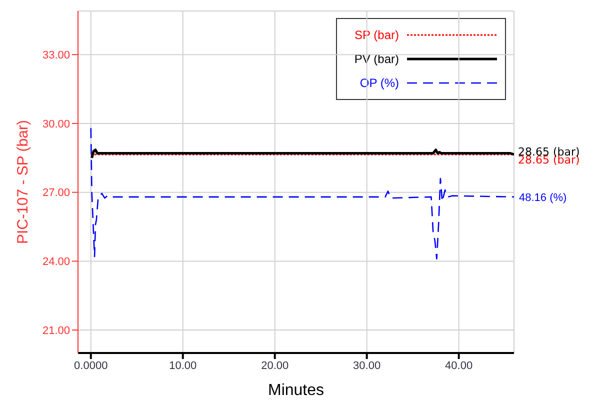 The image size is (600, 411). What do you see at coordinates (91, 366) in the screenshot?
I see `x-tick-label: 0.0000` at bounding box center [91, 366].